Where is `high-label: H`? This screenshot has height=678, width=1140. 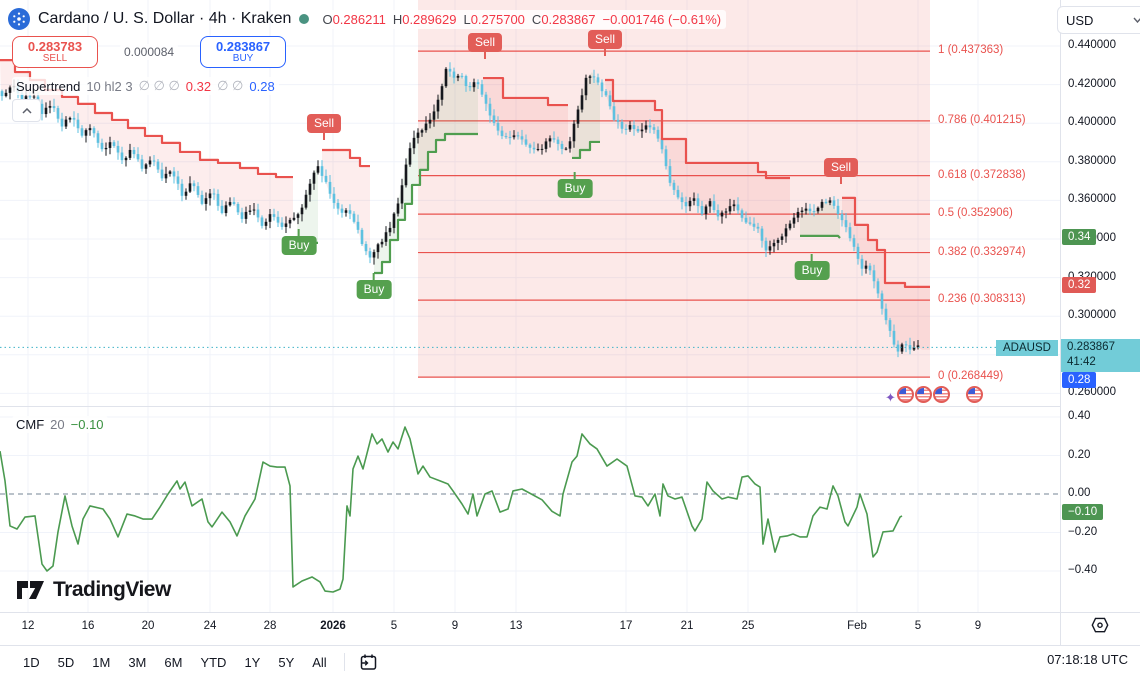
high-label: H is located at coordinates (397, 19).